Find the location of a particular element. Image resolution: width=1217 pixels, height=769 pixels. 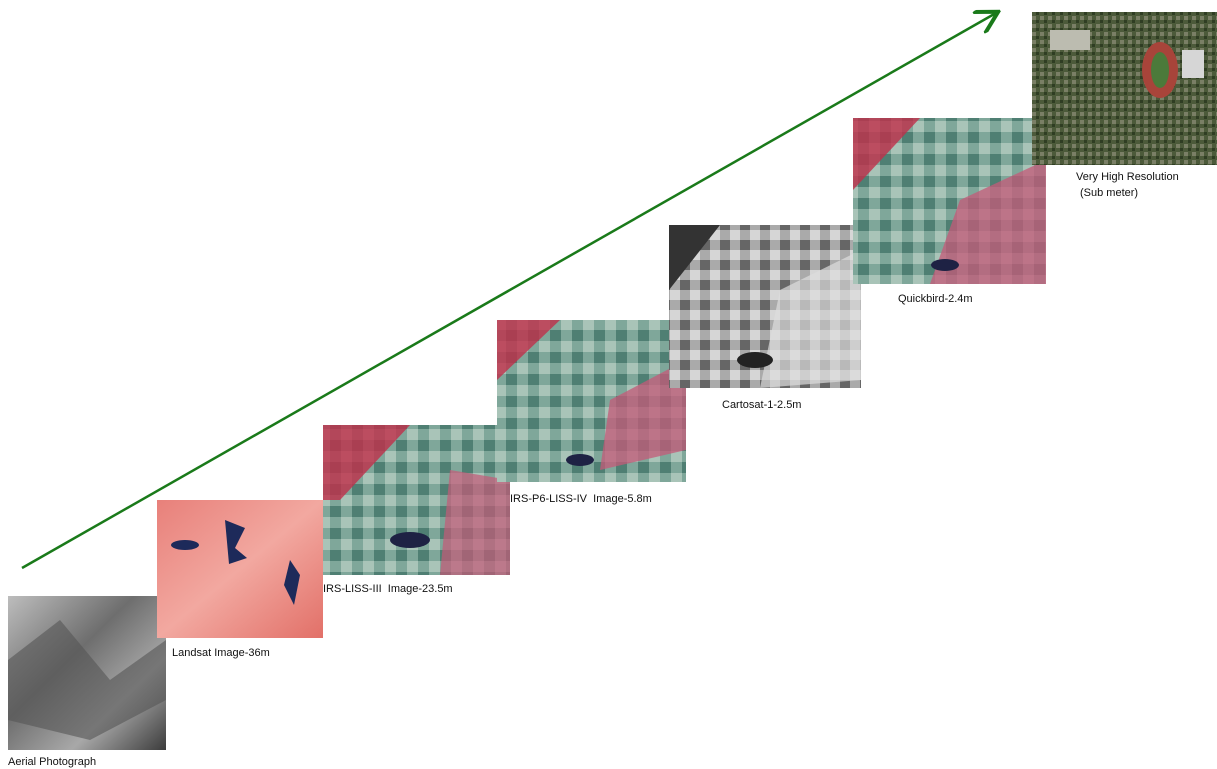

image-label: Landsat Image-36m is located at coordinates (221, 653).